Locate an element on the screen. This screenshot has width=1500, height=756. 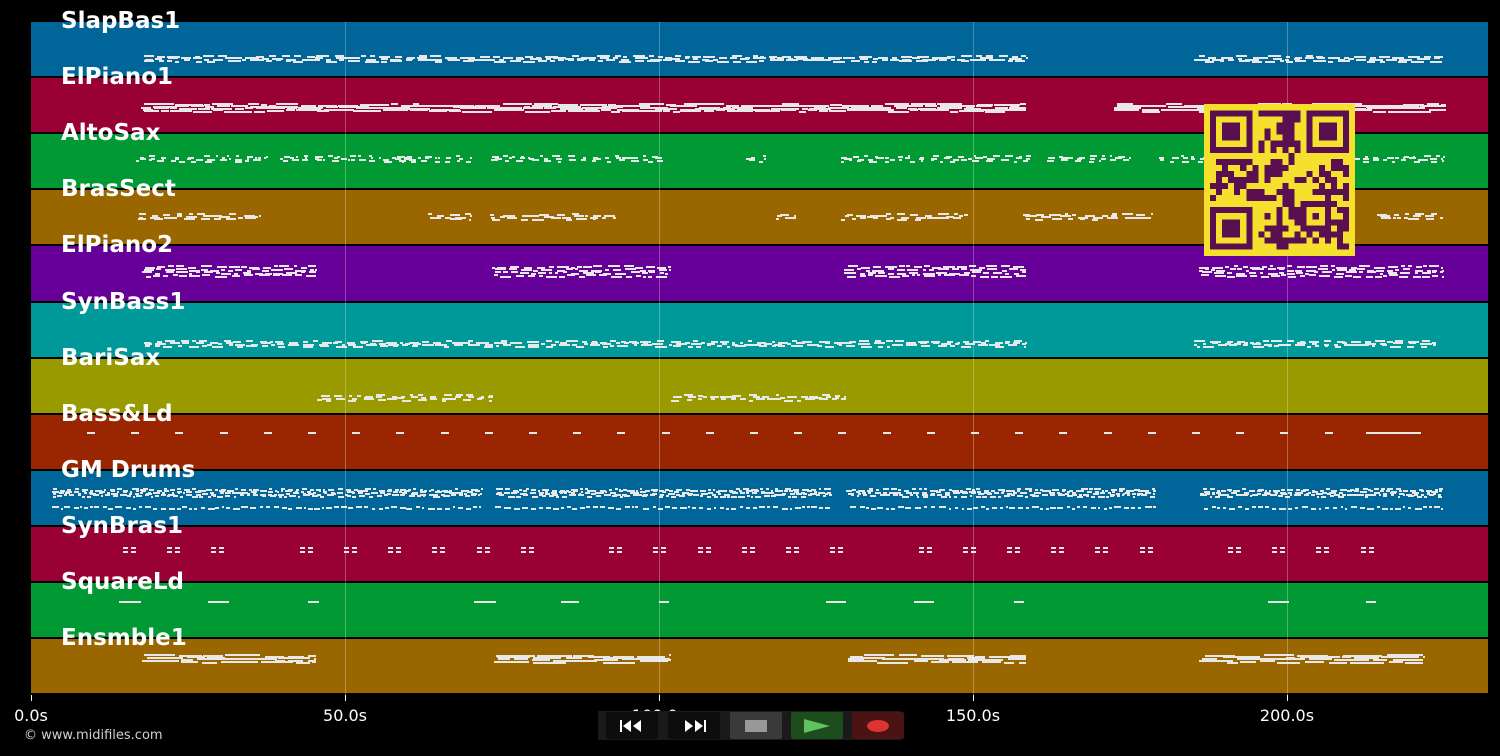
stop-button is located at coordinates (756, 725).